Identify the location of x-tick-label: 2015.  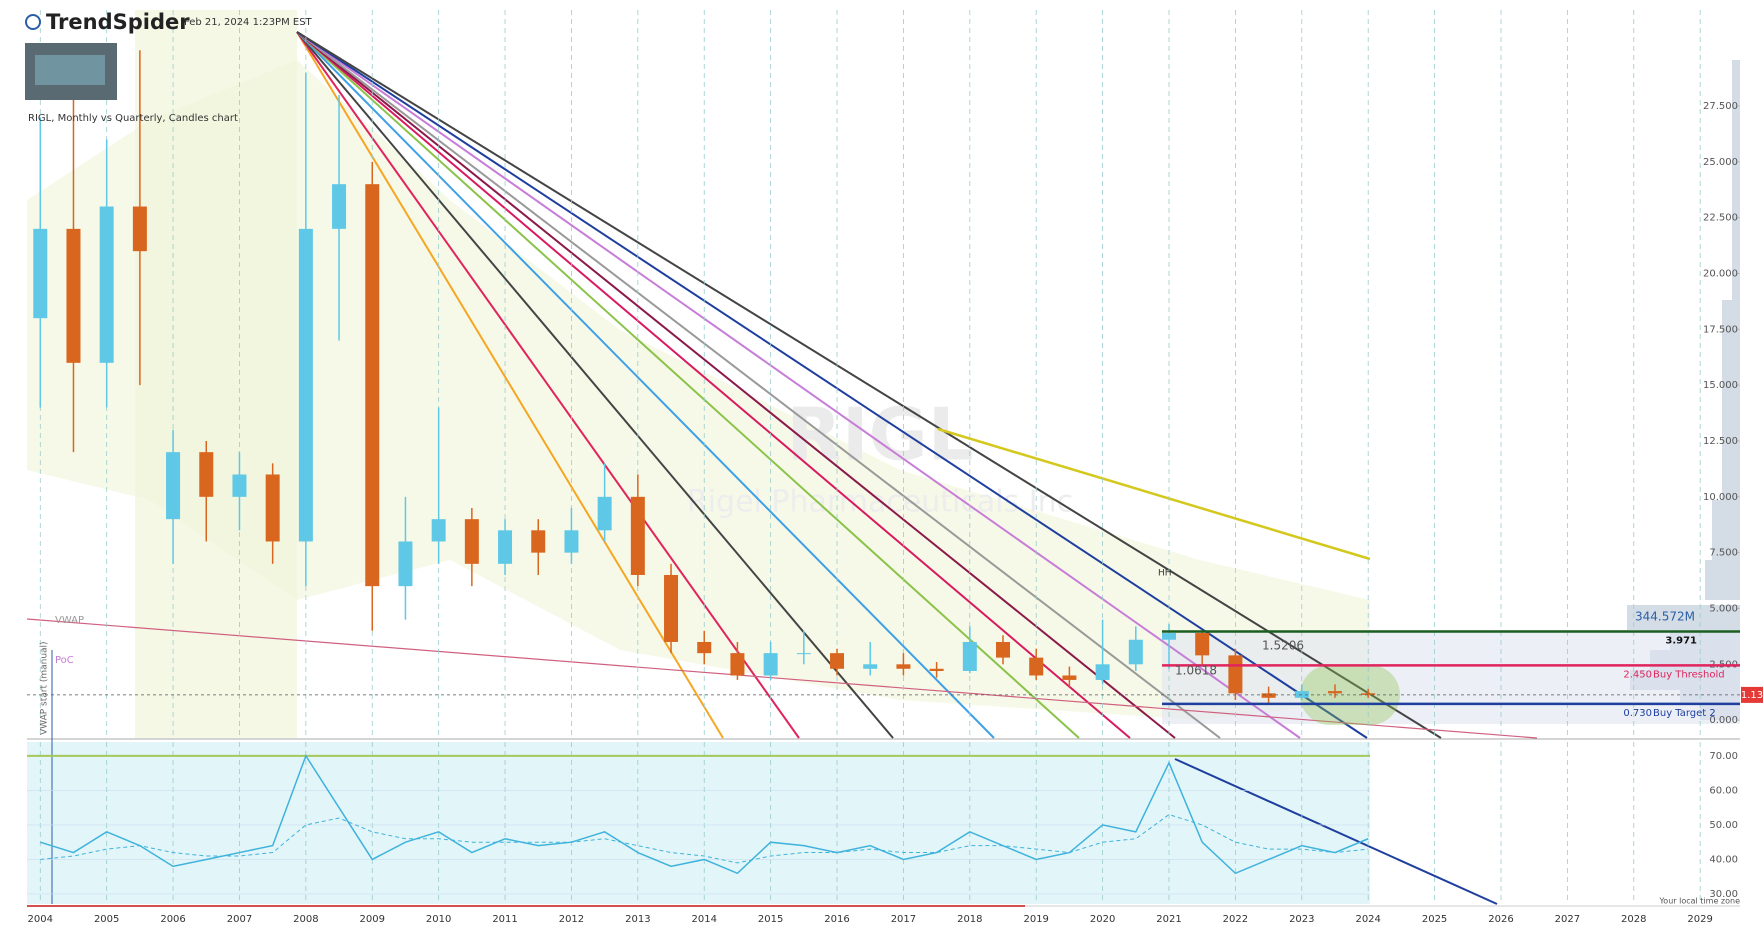
(770, 919).